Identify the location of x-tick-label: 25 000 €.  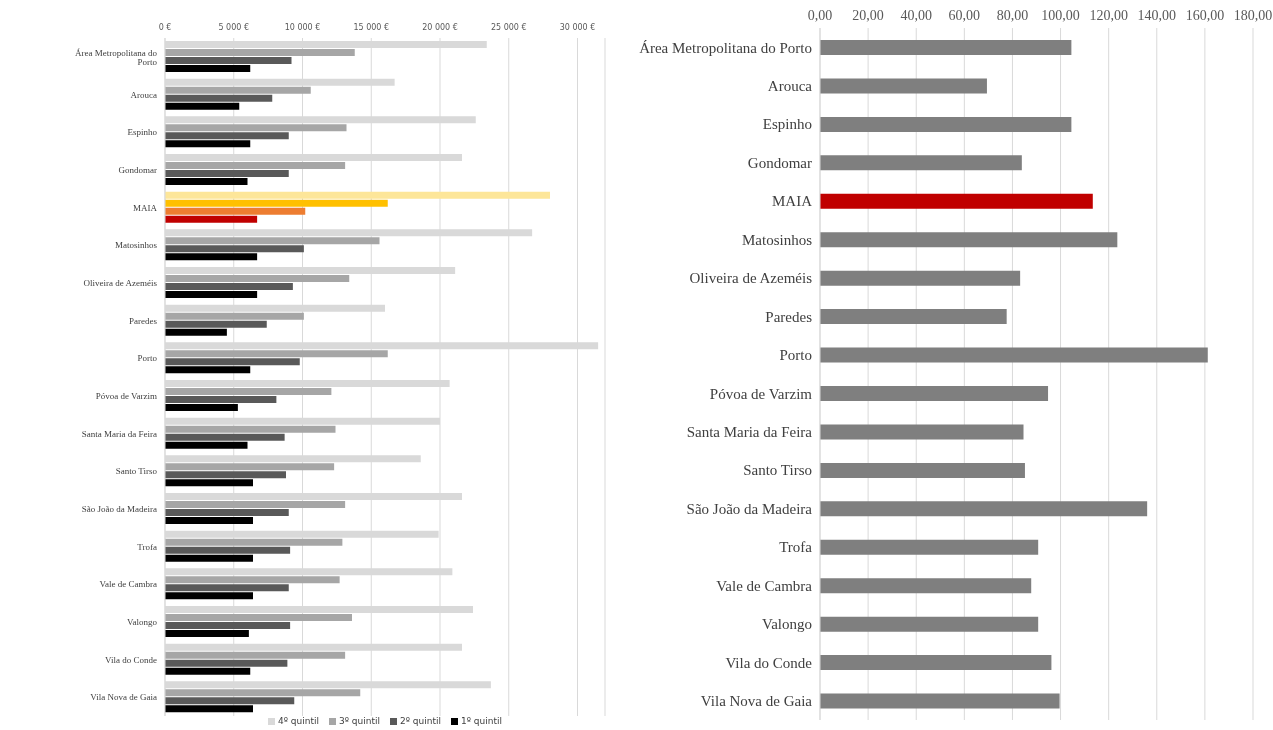
(508, 27).